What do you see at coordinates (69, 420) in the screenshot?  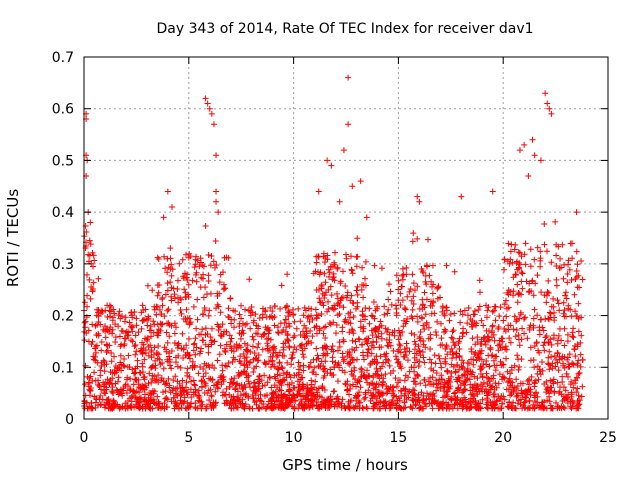 I see `y-tick-label: 0` at bounding box center [69, 420].